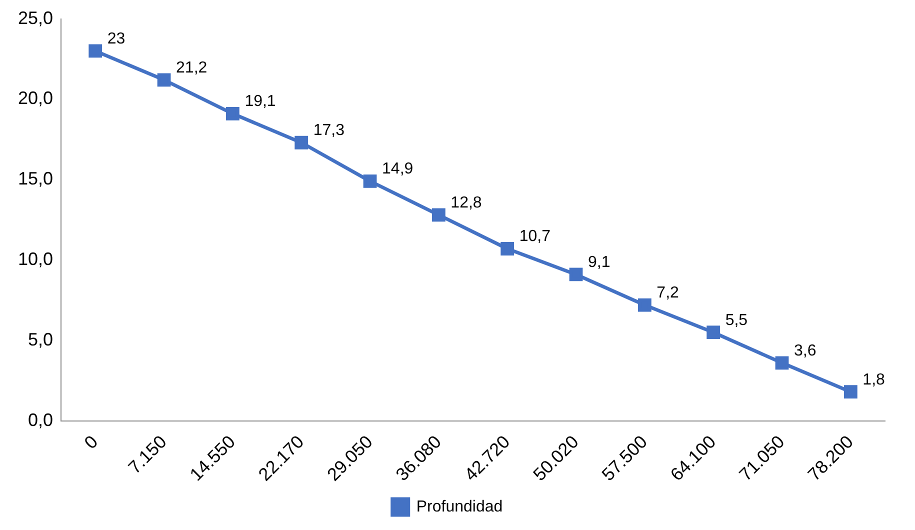  I want to click on data-label: 3,6, so click(805, 351).